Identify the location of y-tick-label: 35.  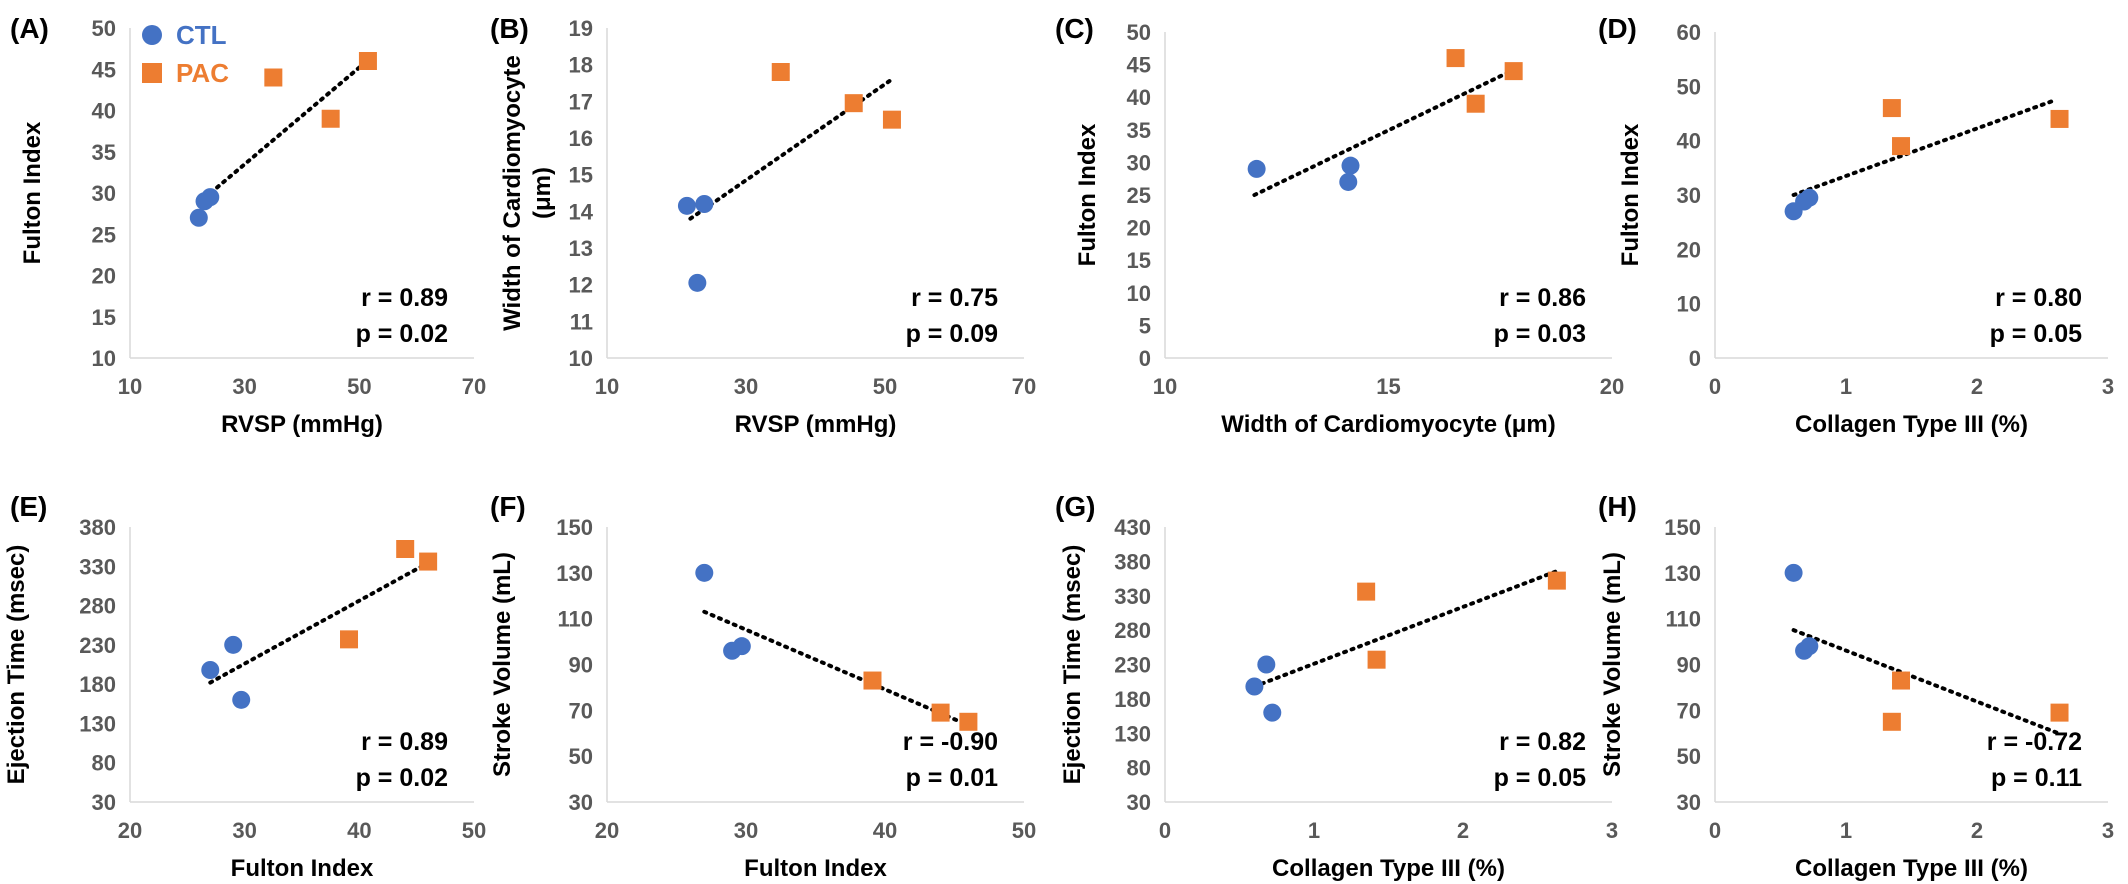
(1139, 130).